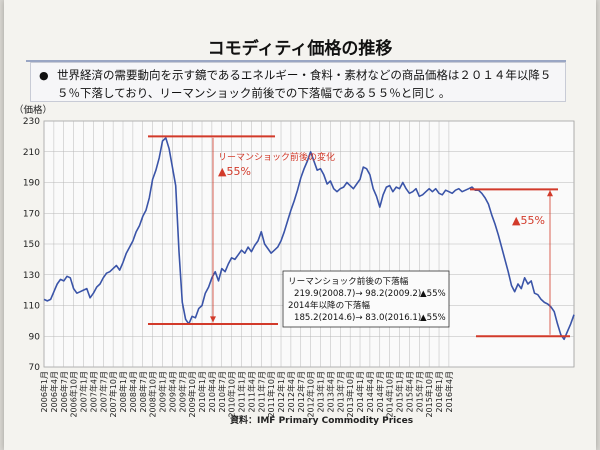 Image resolution: width=600 pixels, height=450 pixels. Describe the element at coordinates (261, 391) in the screenshot. I see `x-tick-label: 2011年7月` at that location.